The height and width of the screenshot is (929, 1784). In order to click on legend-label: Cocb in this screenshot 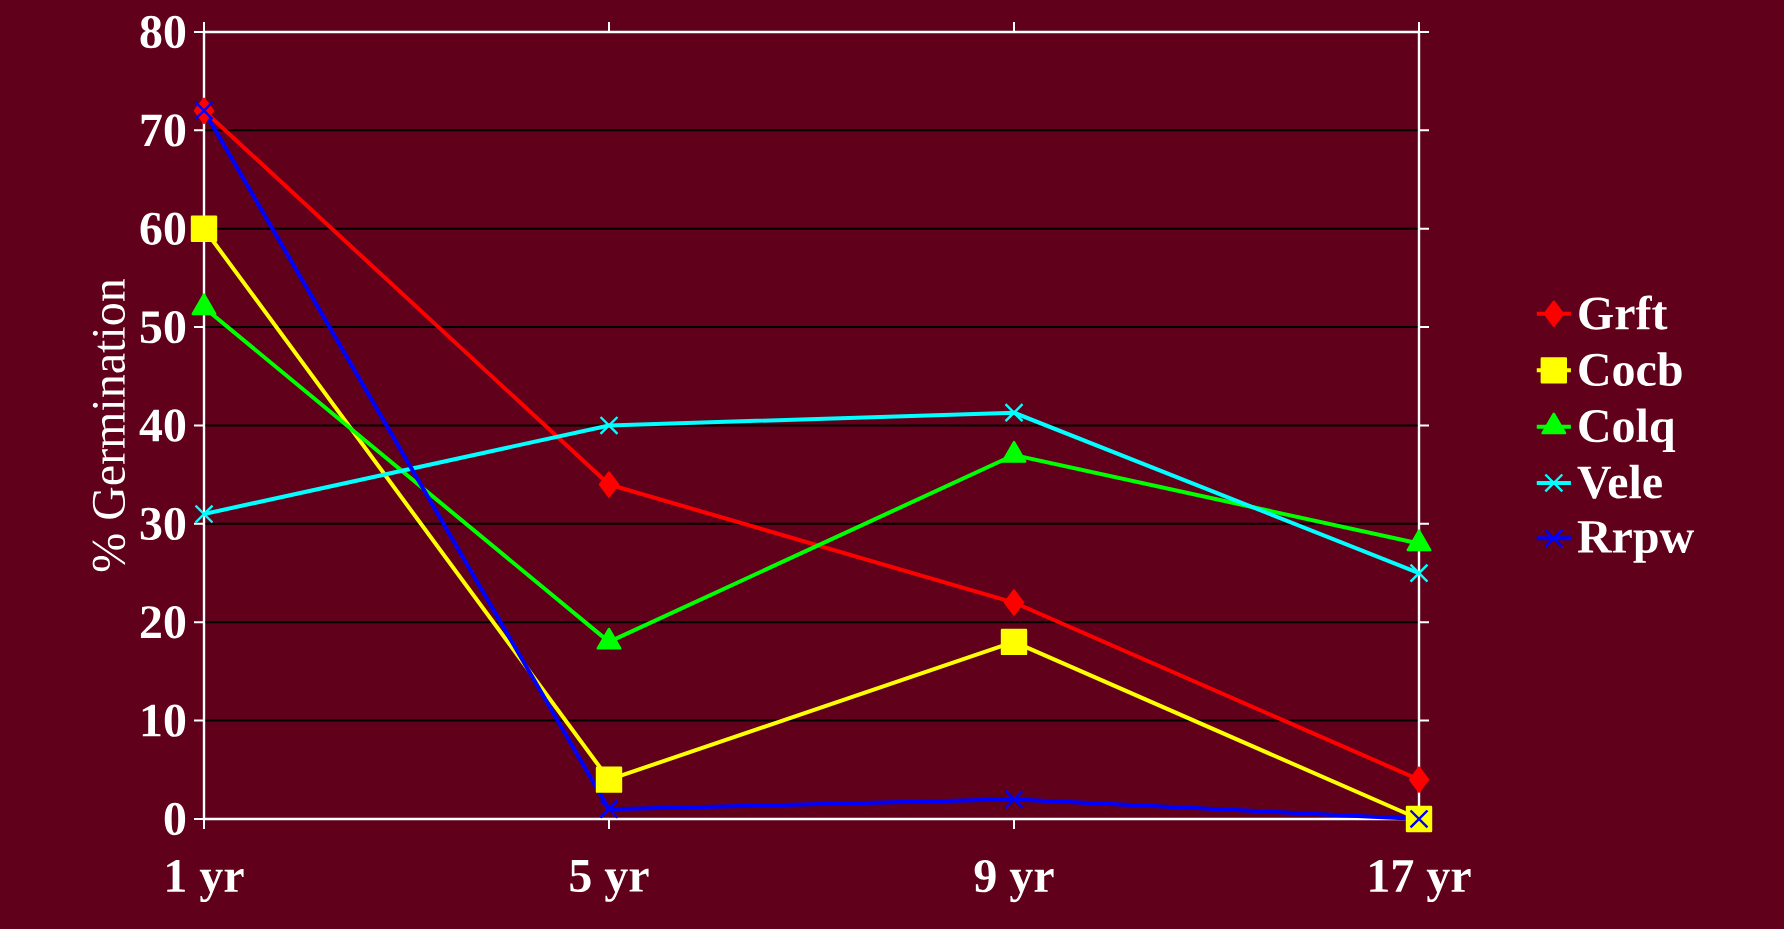, I will do `click(1630, 369)`.